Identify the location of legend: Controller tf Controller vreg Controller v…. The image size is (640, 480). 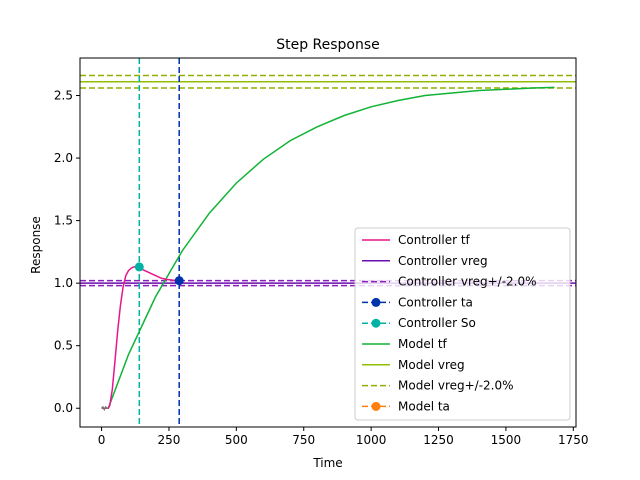
(462, 324).